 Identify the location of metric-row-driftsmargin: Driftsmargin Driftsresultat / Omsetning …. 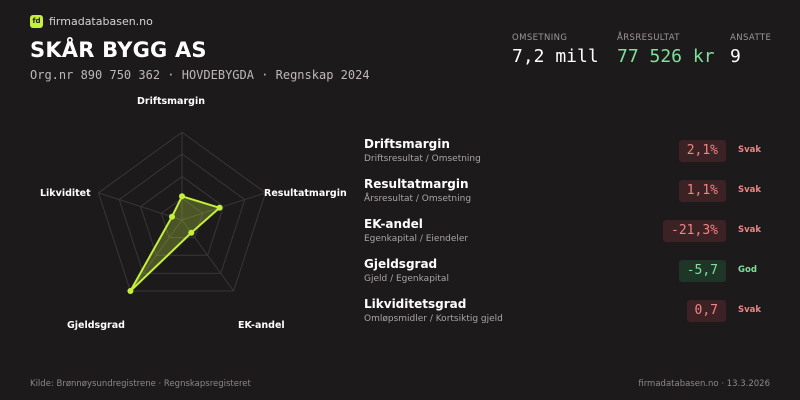
(564, 153).